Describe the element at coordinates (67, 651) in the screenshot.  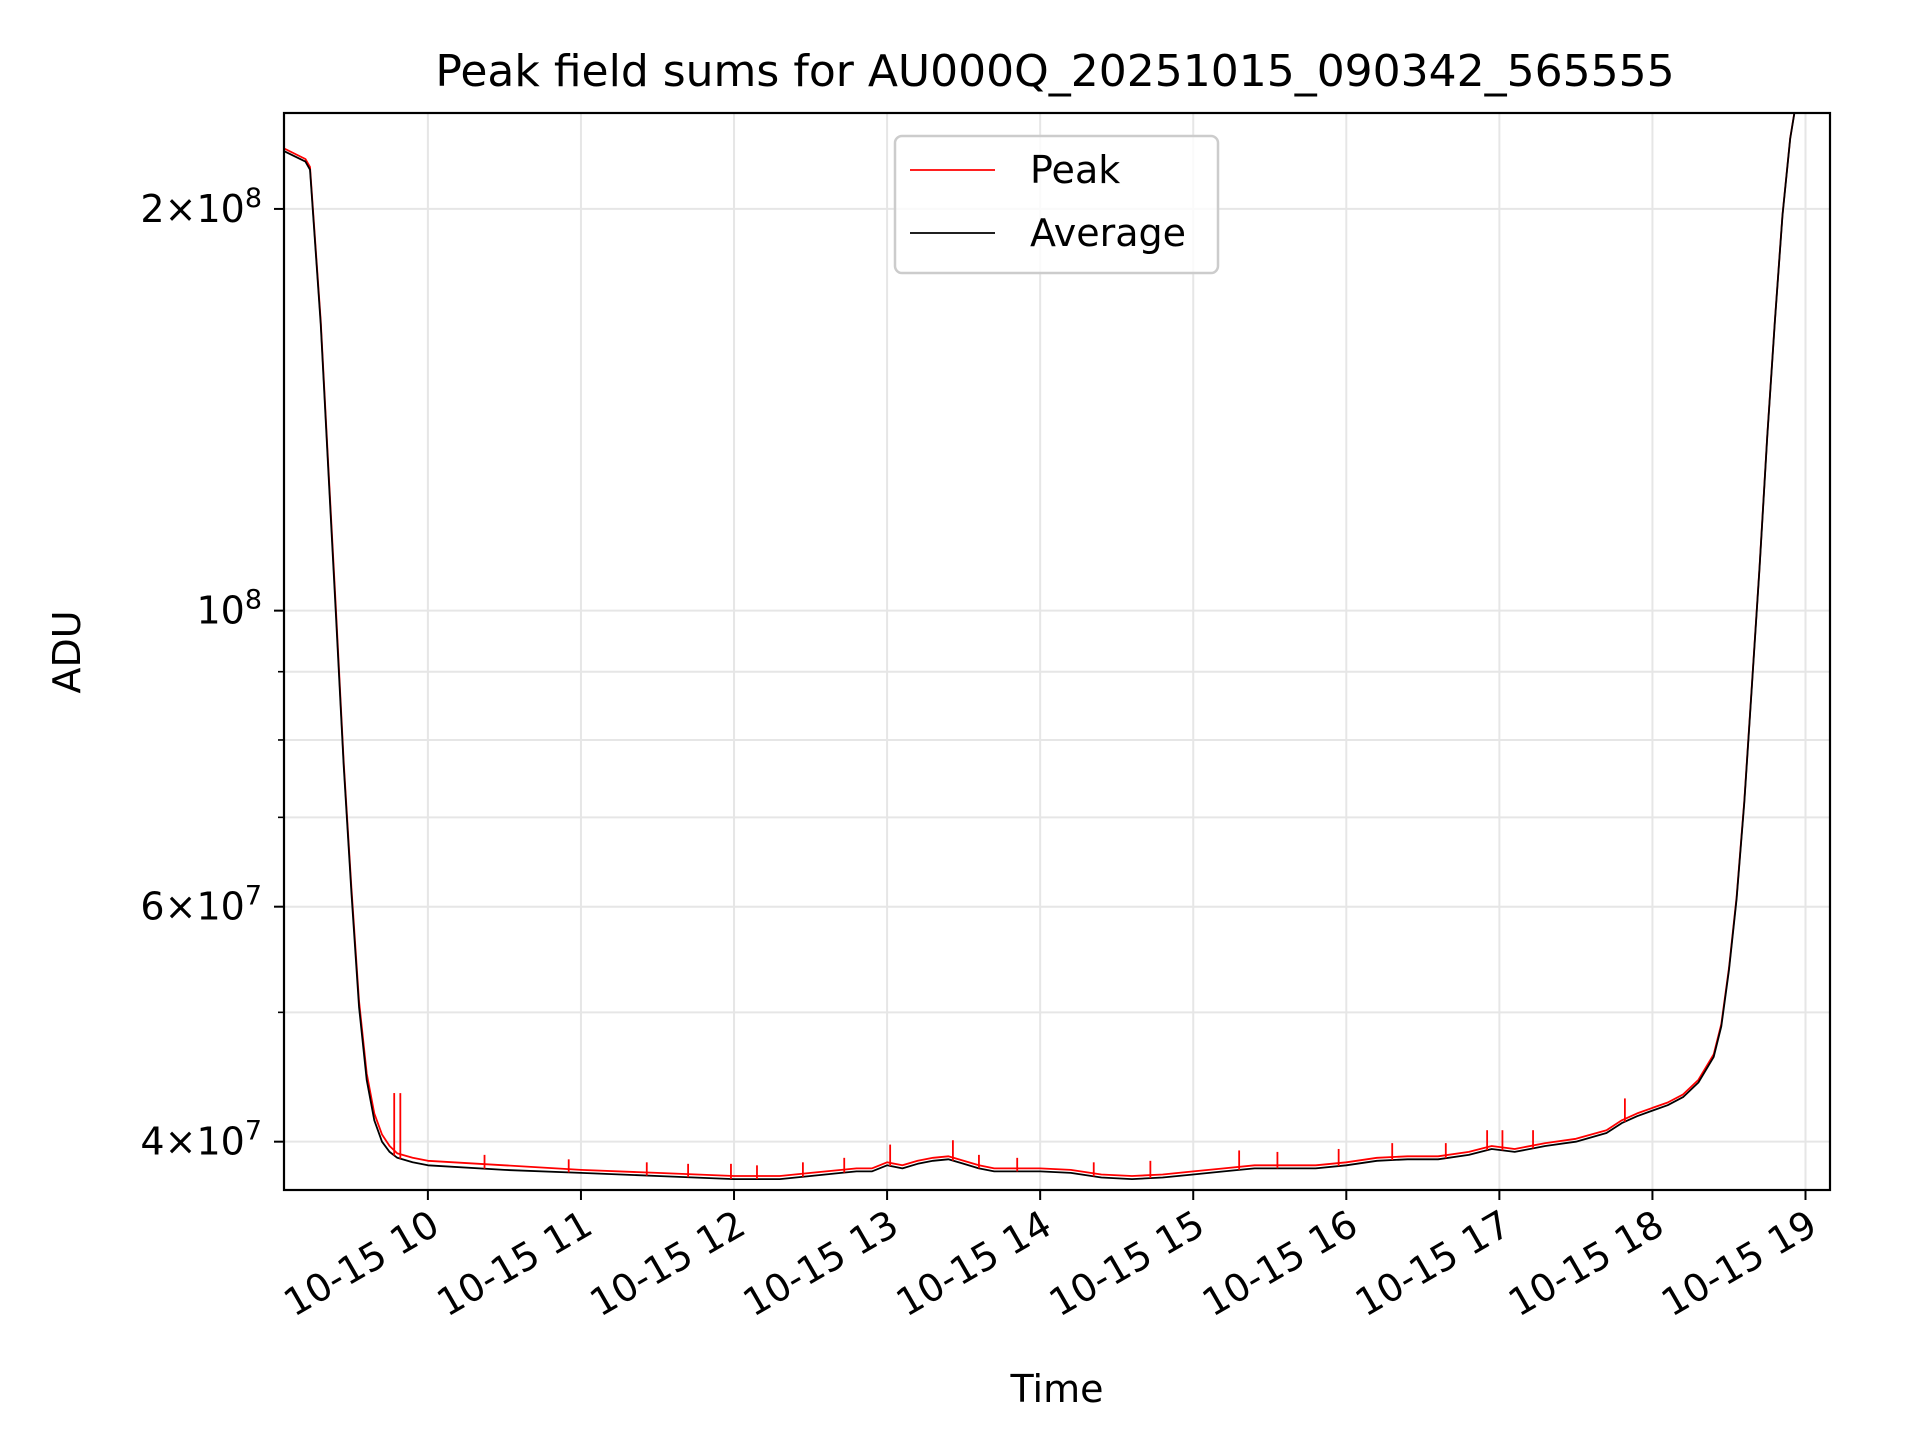
I see `y-axis-label: ADU` at that location.